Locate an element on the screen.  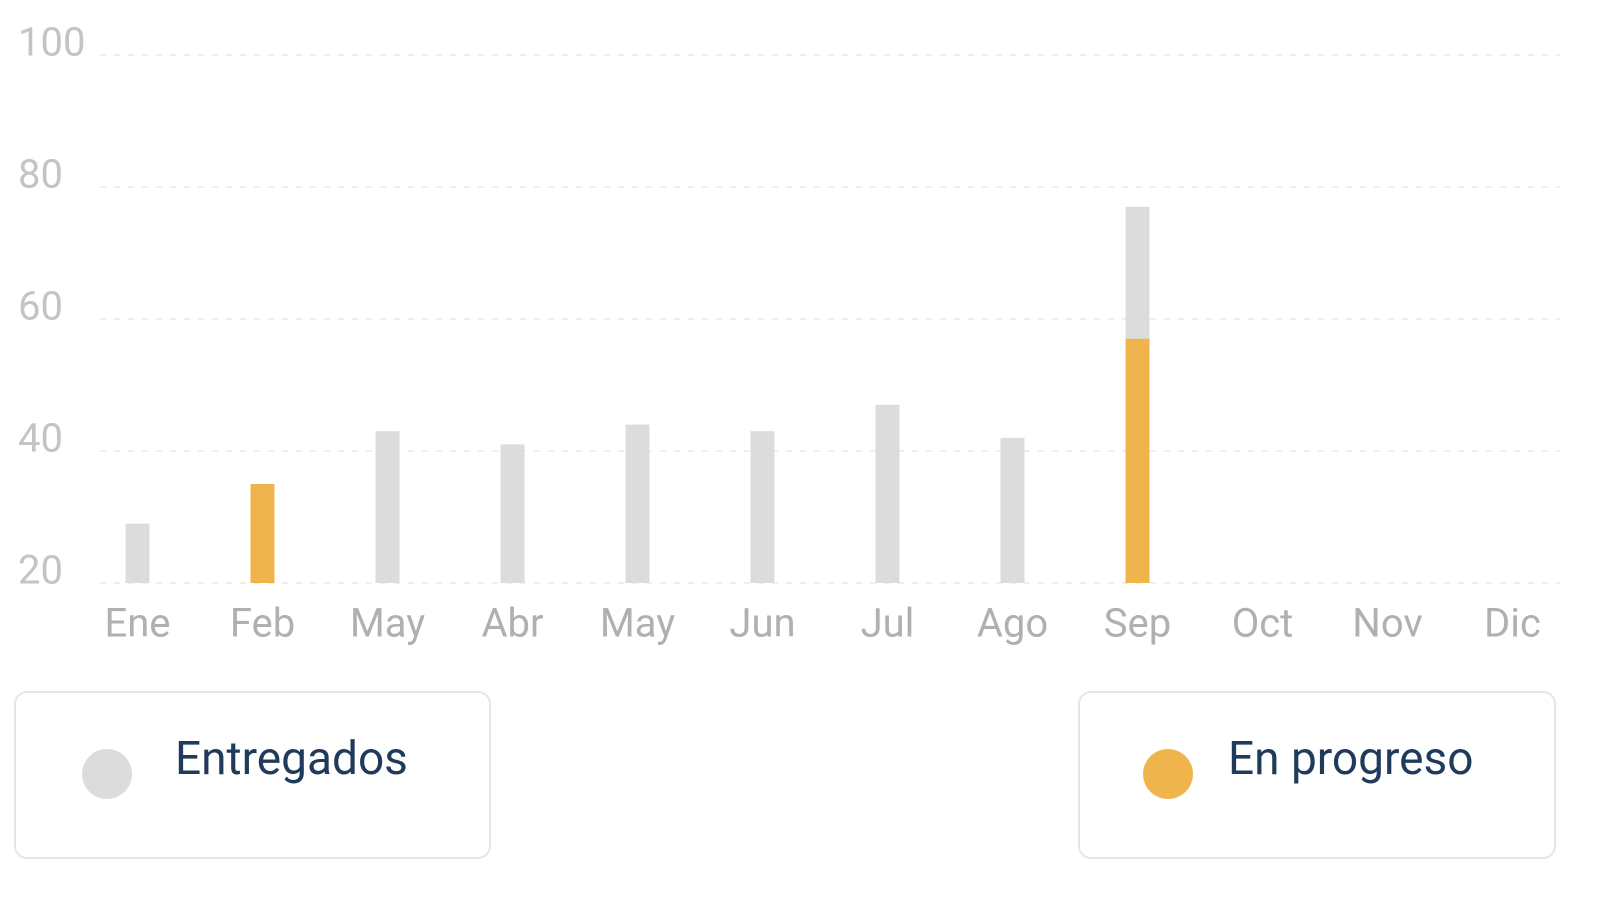
x-tick-label: Ago is located at coordinates (1012, 623).